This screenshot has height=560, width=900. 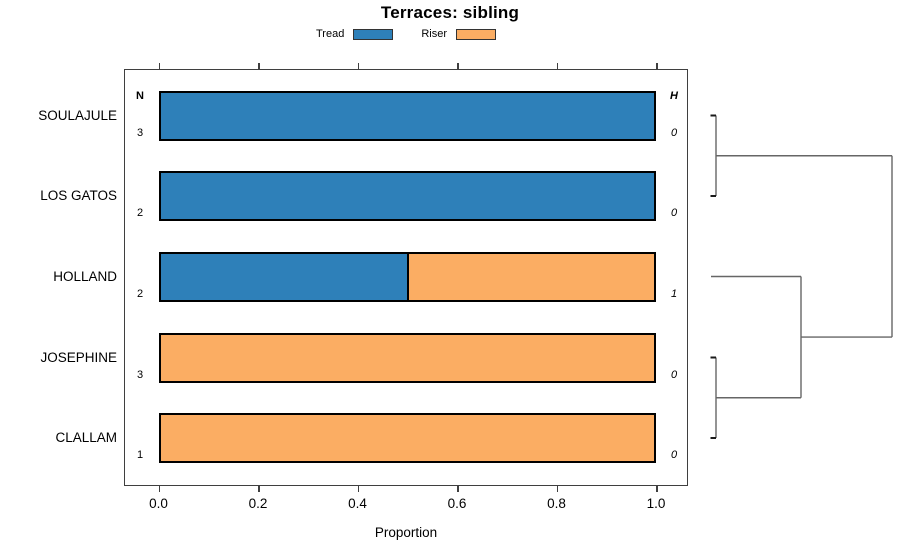 I want to click on row-label: CLALLAM, so click(x=86, y=437).